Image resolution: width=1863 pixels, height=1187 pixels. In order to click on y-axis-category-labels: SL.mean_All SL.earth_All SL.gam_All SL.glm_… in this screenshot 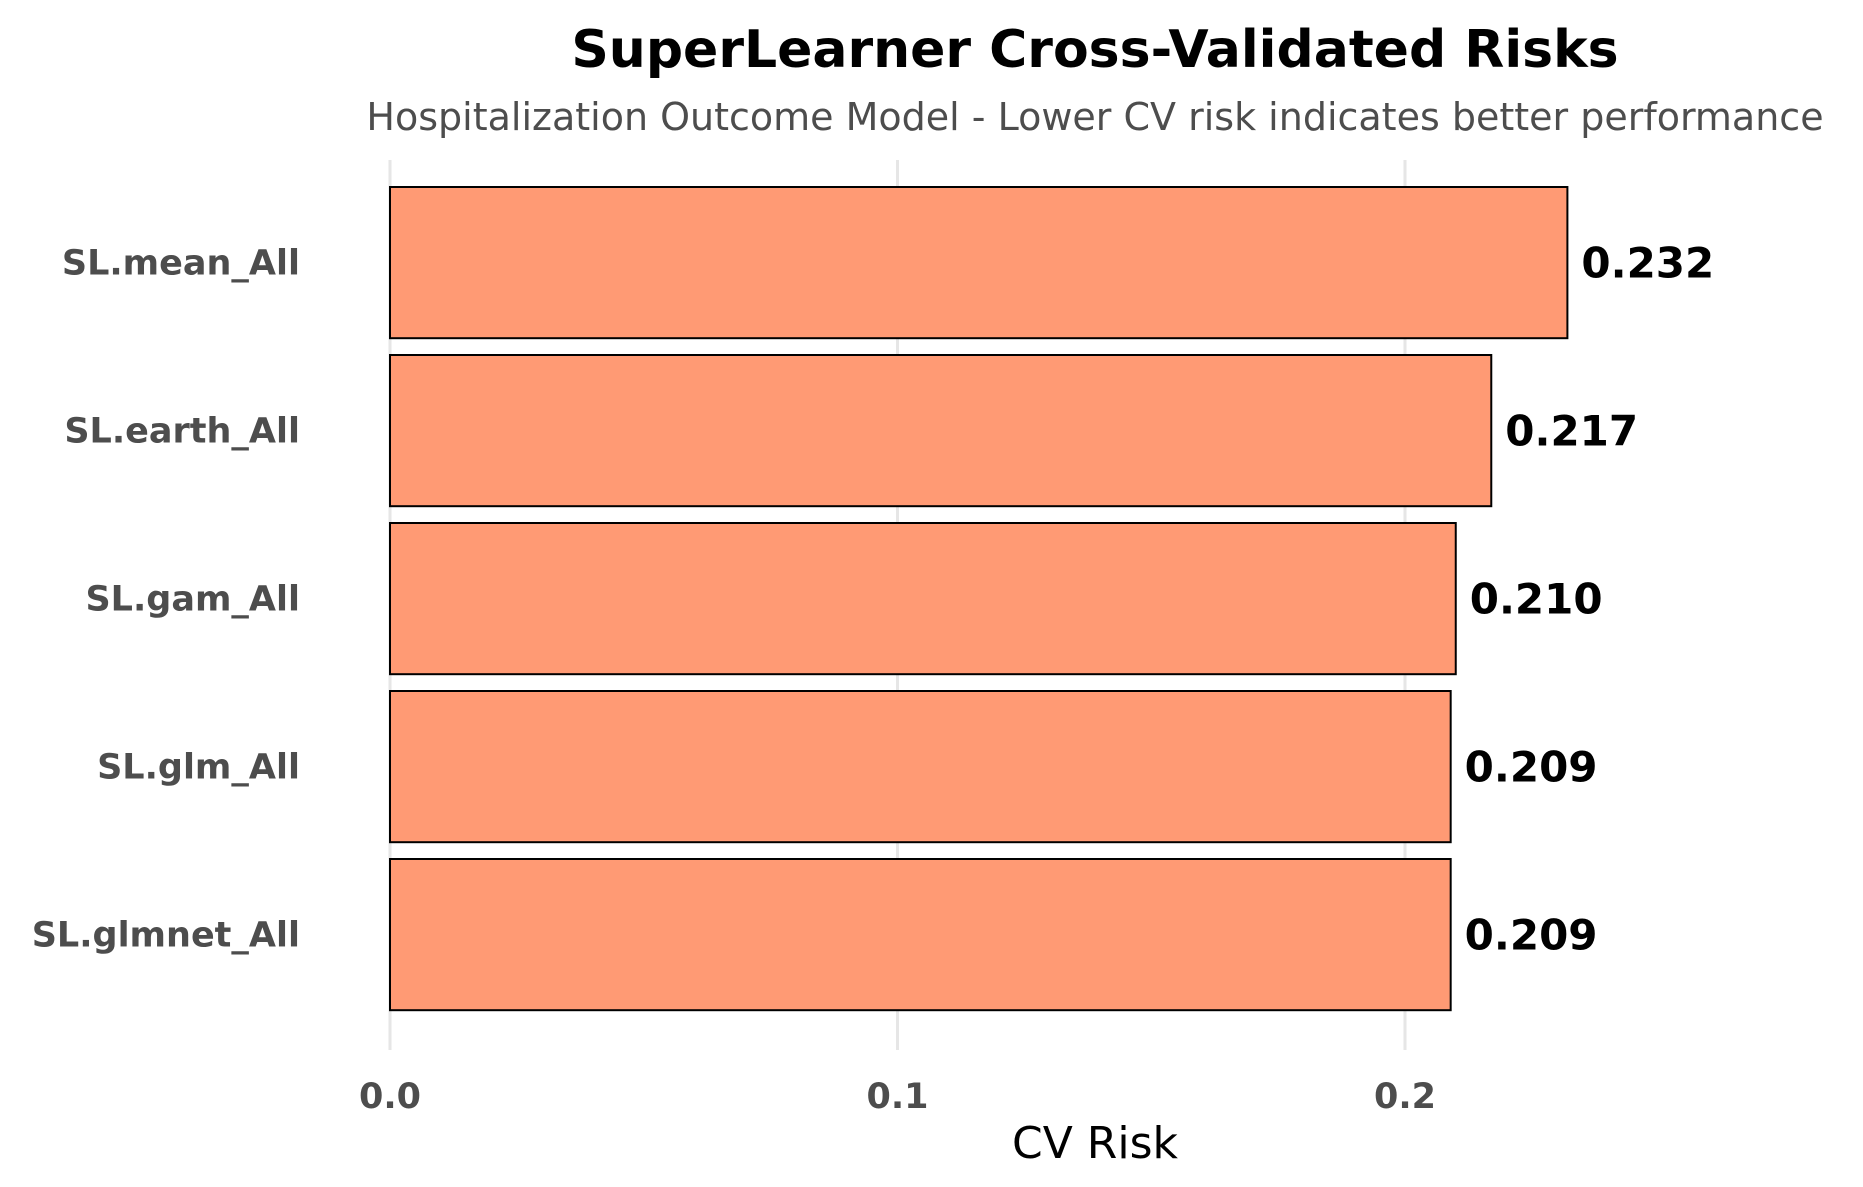, I will do `click(166, 600)`.